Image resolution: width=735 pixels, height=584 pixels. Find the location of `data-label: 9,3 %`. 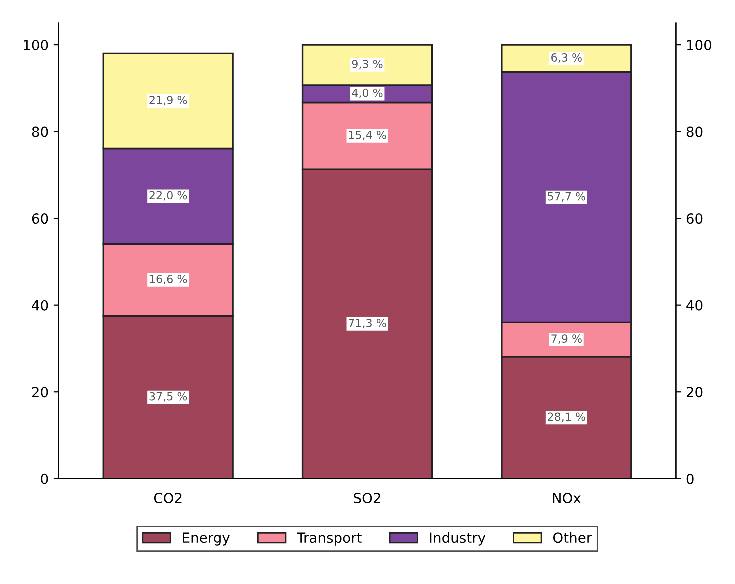

data-label: 9,3 % is located at coordinates (367, 65).